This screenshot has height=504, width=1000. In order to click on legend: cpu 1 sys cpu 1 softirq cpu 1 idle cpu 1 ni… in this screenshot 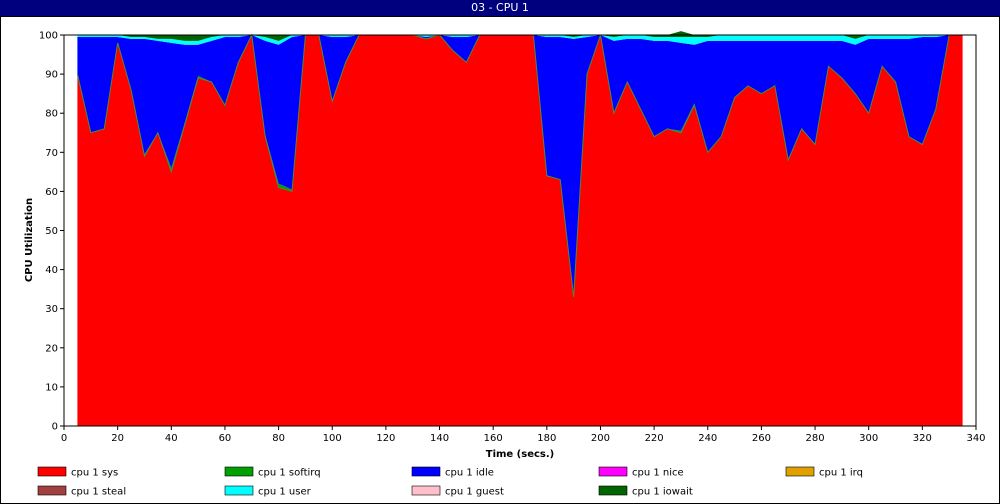, I will do `click(450, 482)`.